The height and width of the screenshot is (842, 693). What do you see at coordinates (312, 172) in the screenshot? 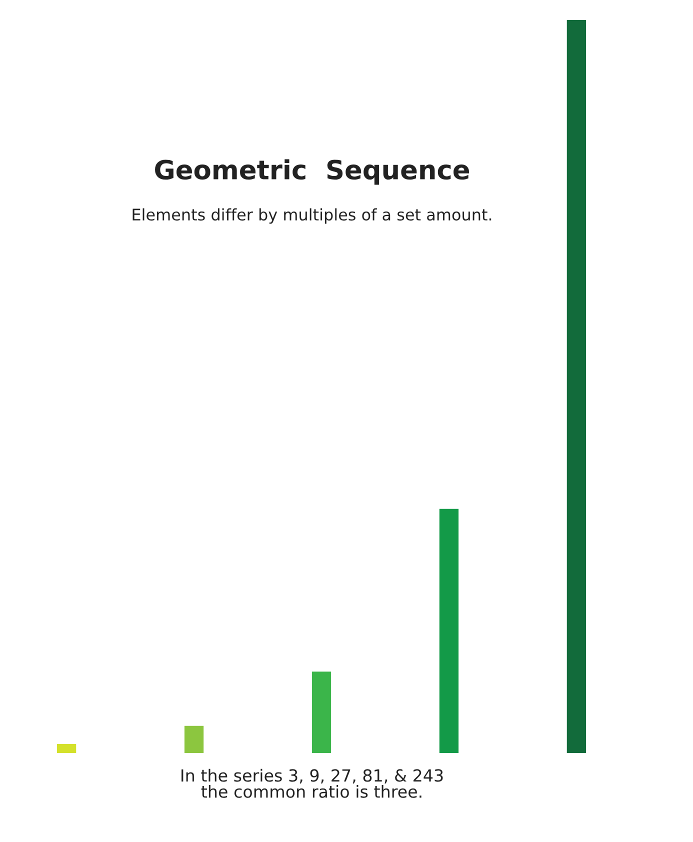
I see `text: Geometric Sequence` at bounding box center [312, 172].